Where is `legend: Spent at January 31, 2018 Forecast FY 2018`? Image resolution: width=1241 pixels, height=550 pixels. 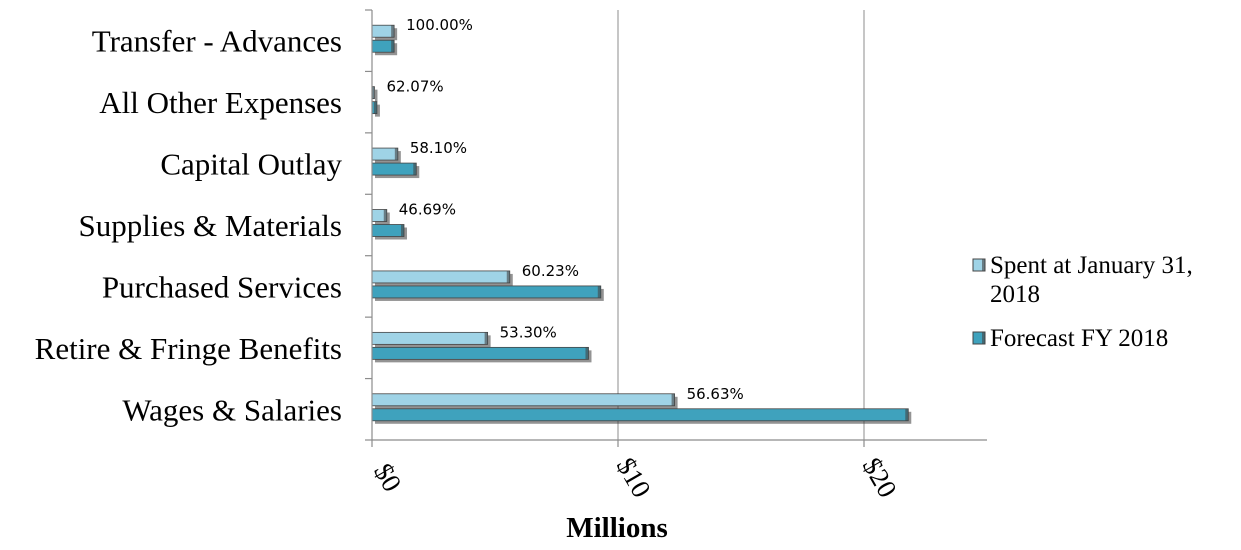 legend: Spent at January 31, 2018 Forecast FY 2018 is located at coordinates (1082, 302).